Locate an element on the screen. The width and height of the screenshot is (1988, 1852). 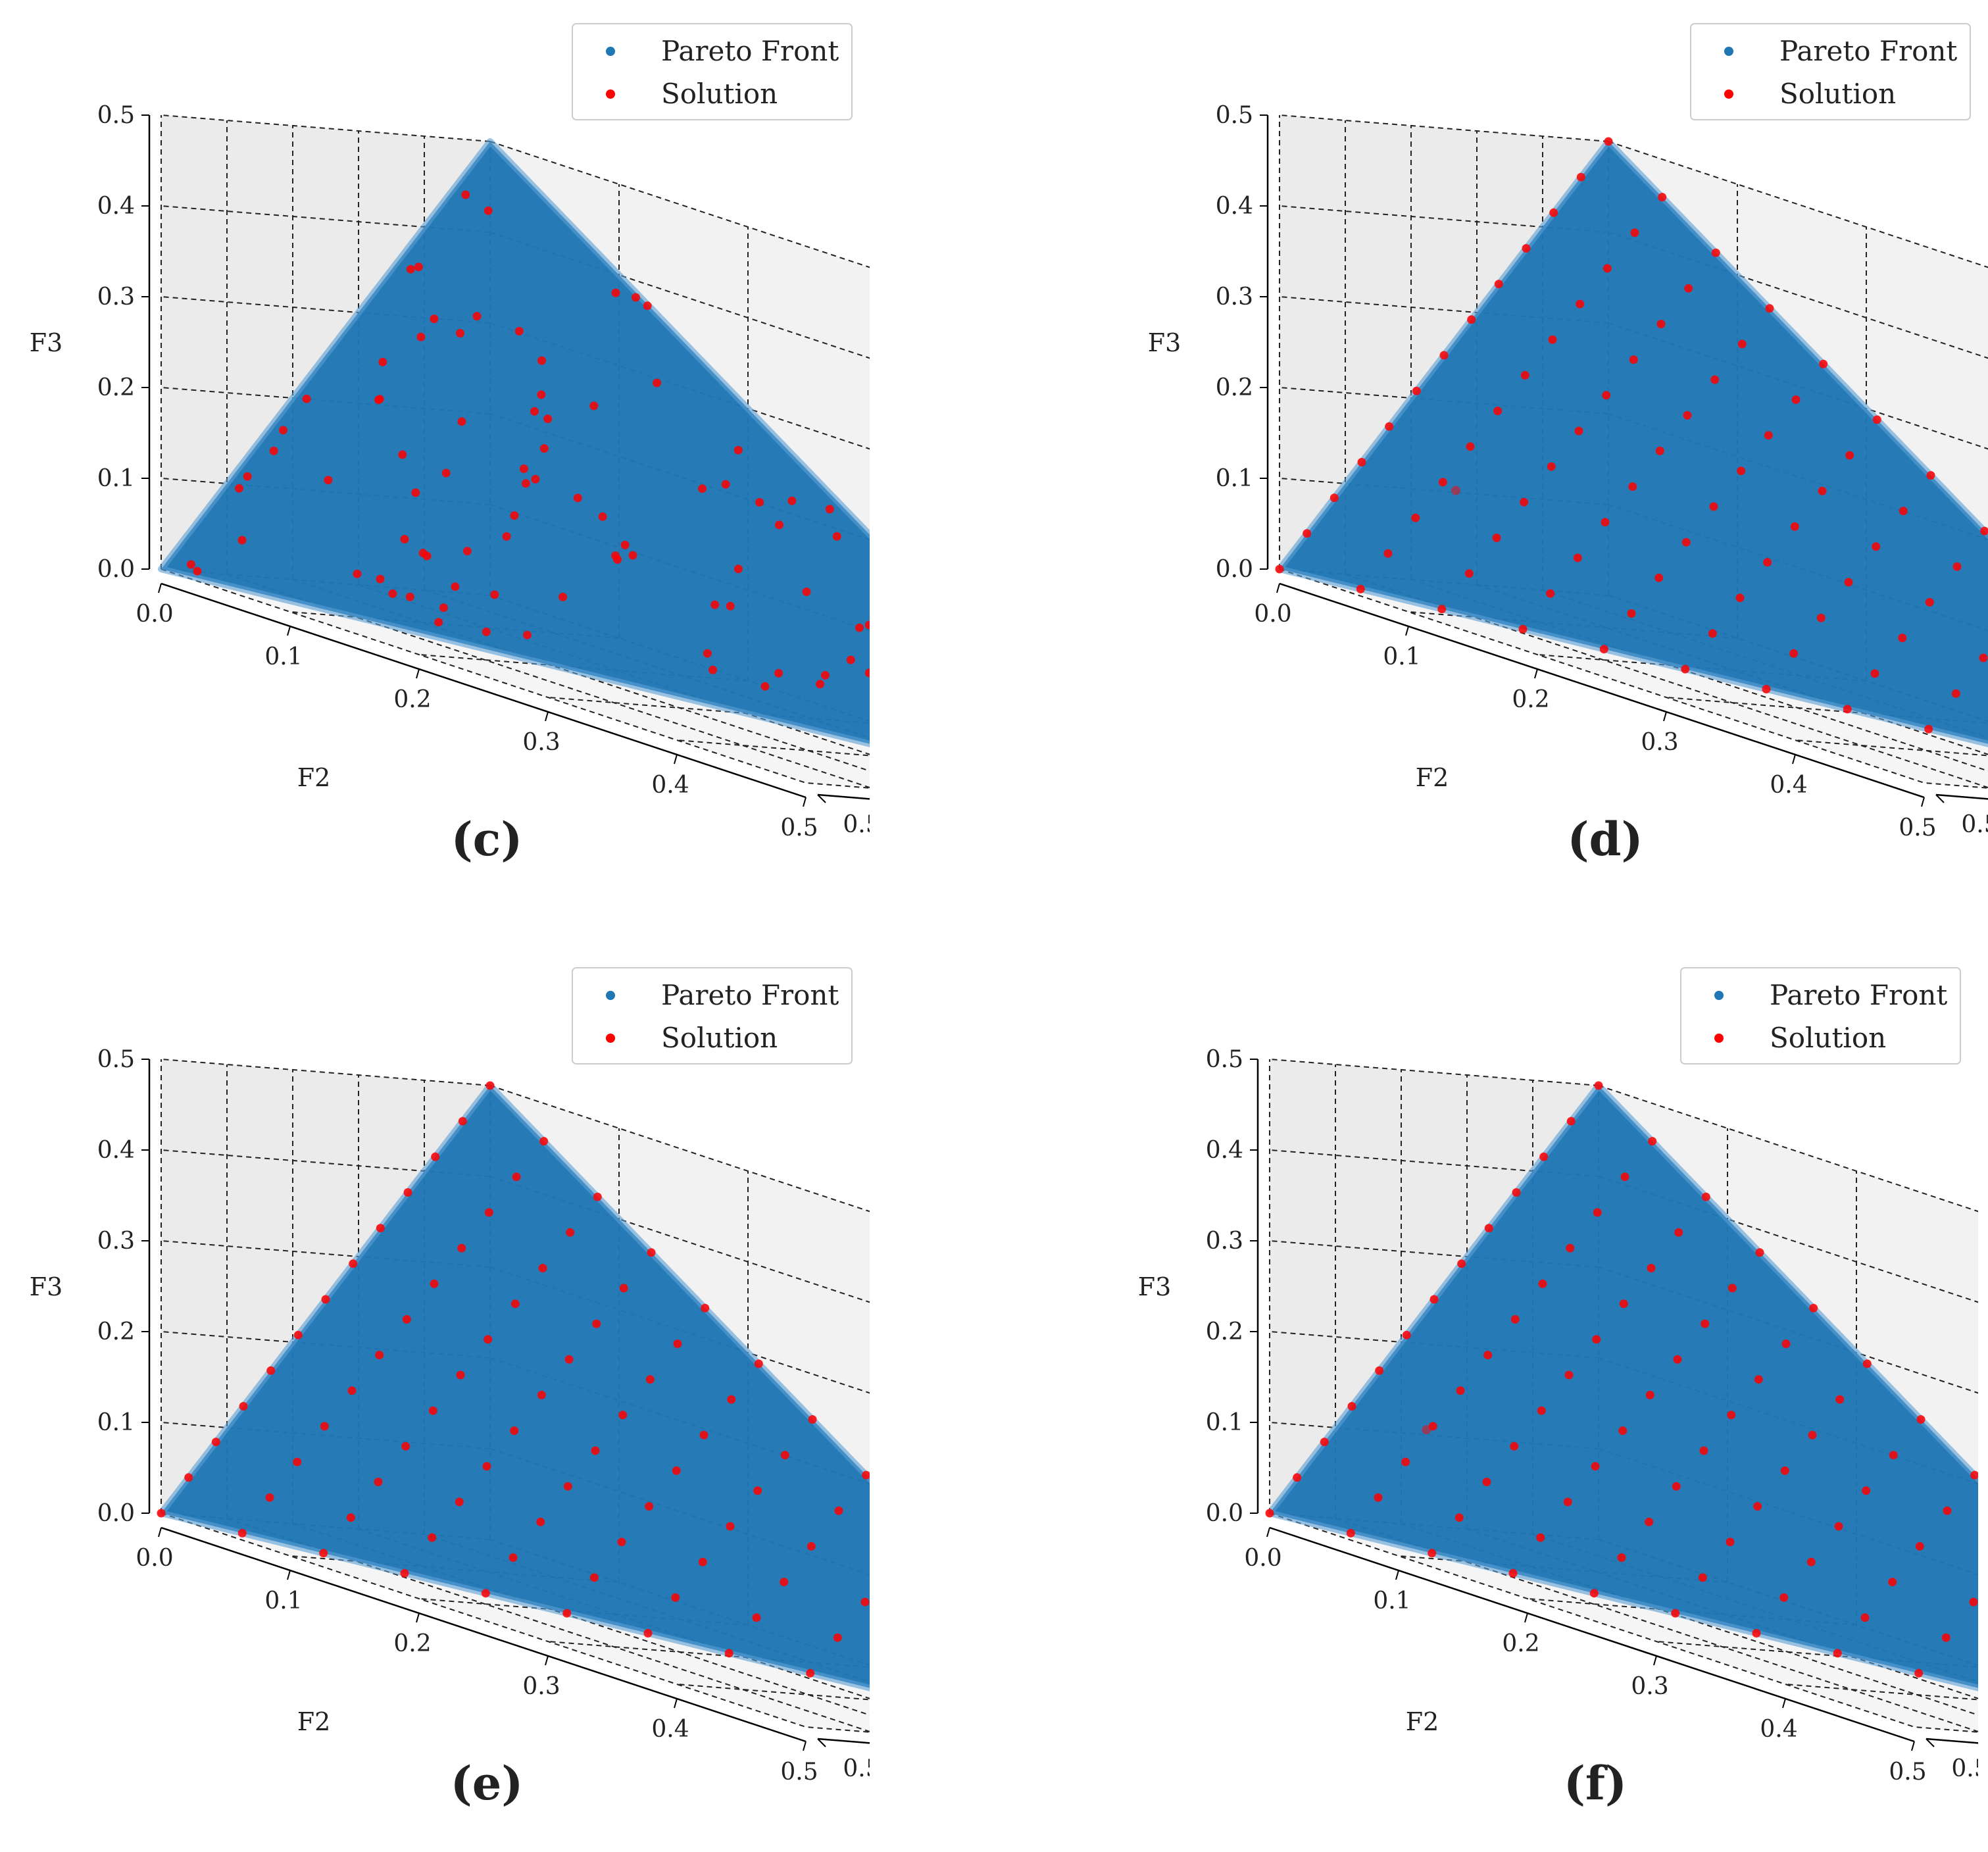
f1-tick-label: 0.5 is located at coordinates (856, 824).